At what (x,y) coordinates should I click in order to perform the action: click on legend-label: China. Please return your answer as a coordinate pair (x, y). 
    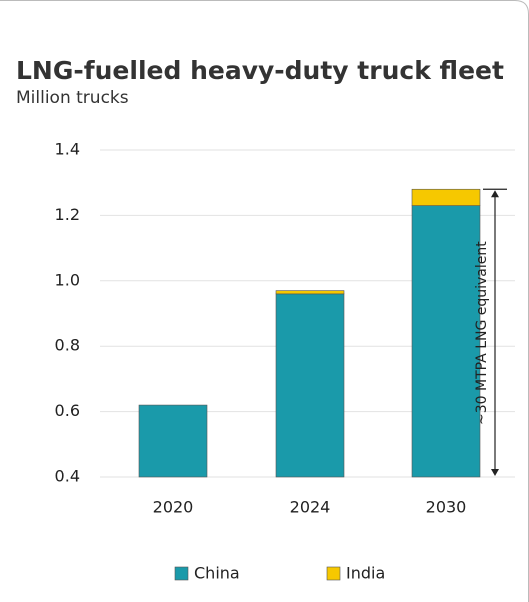
    Looking at the image, I should click on (217, 573).